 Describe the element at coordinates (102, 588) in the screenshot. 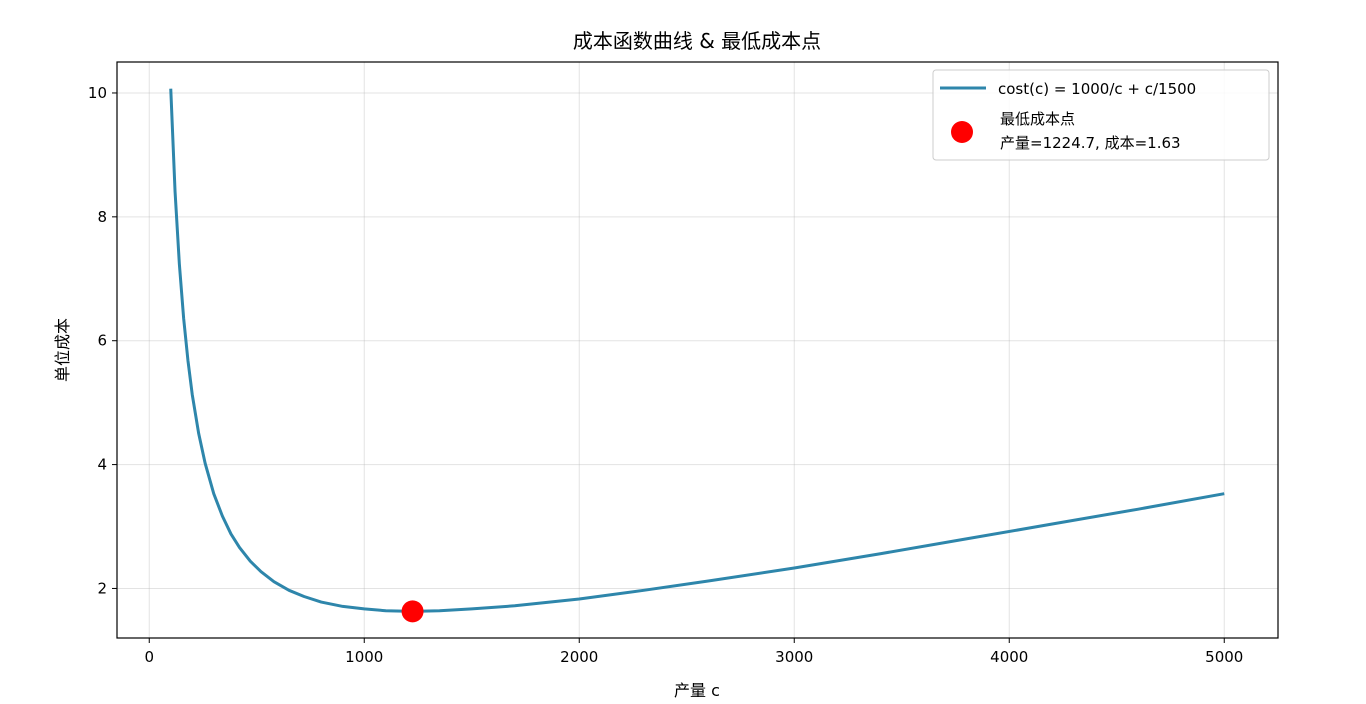

I see `y-tick-label: 2` at that location.